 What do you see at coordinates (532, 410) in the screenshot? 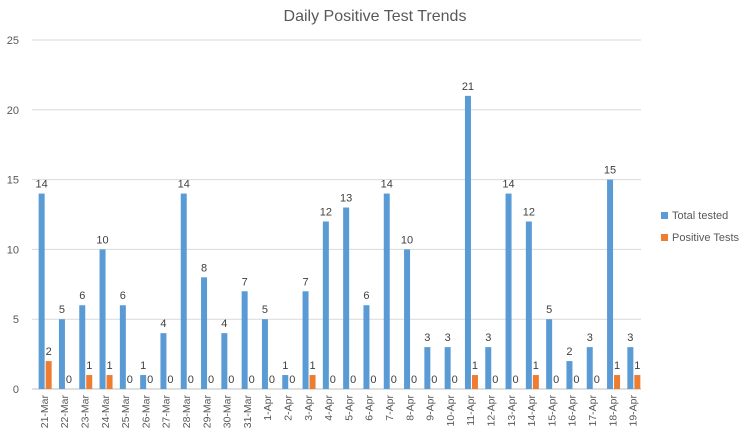
I see `x-tick-label: 14-Apr` at bounding box center [532, 410].